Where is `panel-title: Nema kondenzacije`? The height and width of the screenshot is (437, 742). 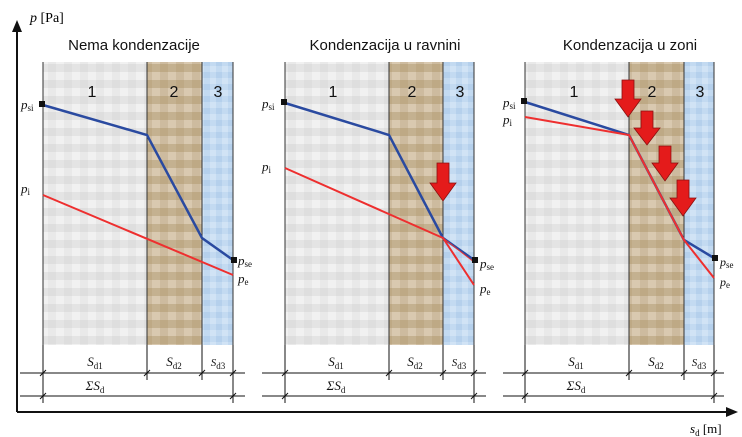
panel-title: Nema kondenzacije is located at coordinates (134, 45).